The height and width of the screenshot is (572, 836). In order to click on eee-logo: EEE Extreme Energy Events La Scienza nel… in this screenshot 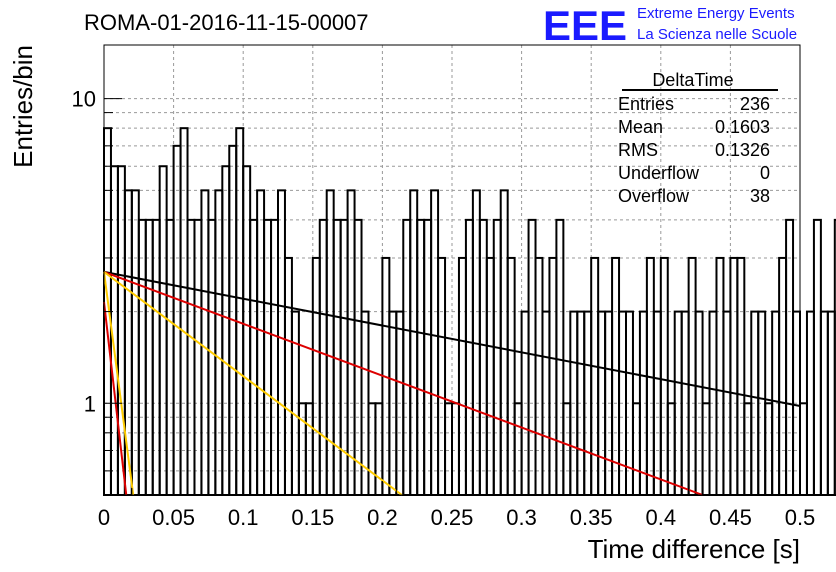, I will do `click(670, 25)`.